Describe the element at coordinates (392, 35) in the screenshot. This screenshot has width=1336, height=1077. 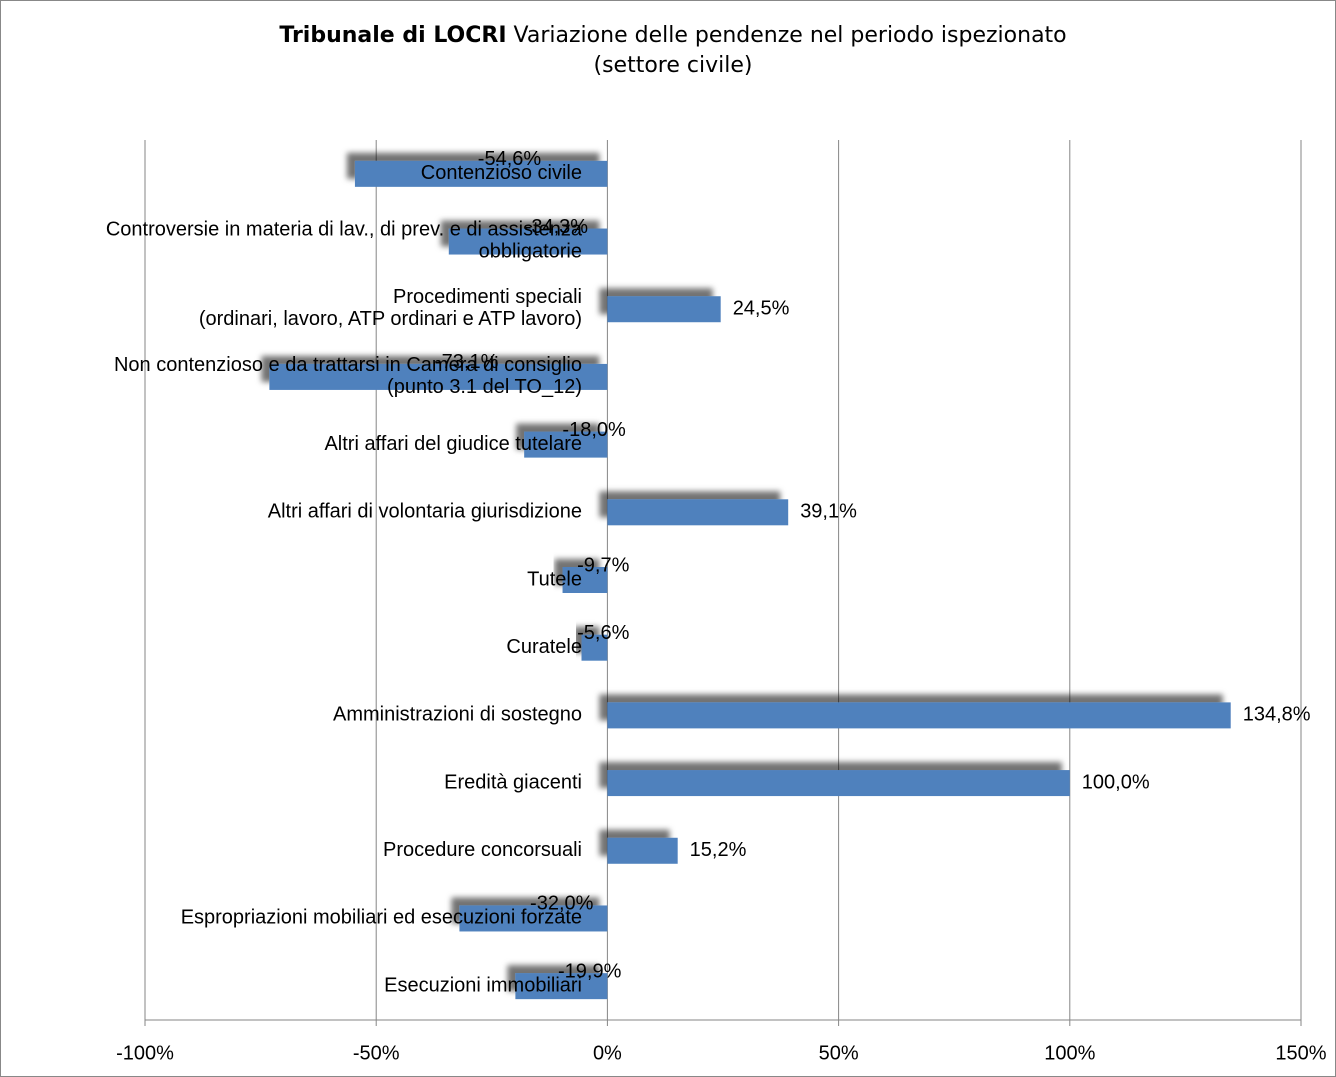
I see `title-bold: Tribunale di LOCRI` at that location.